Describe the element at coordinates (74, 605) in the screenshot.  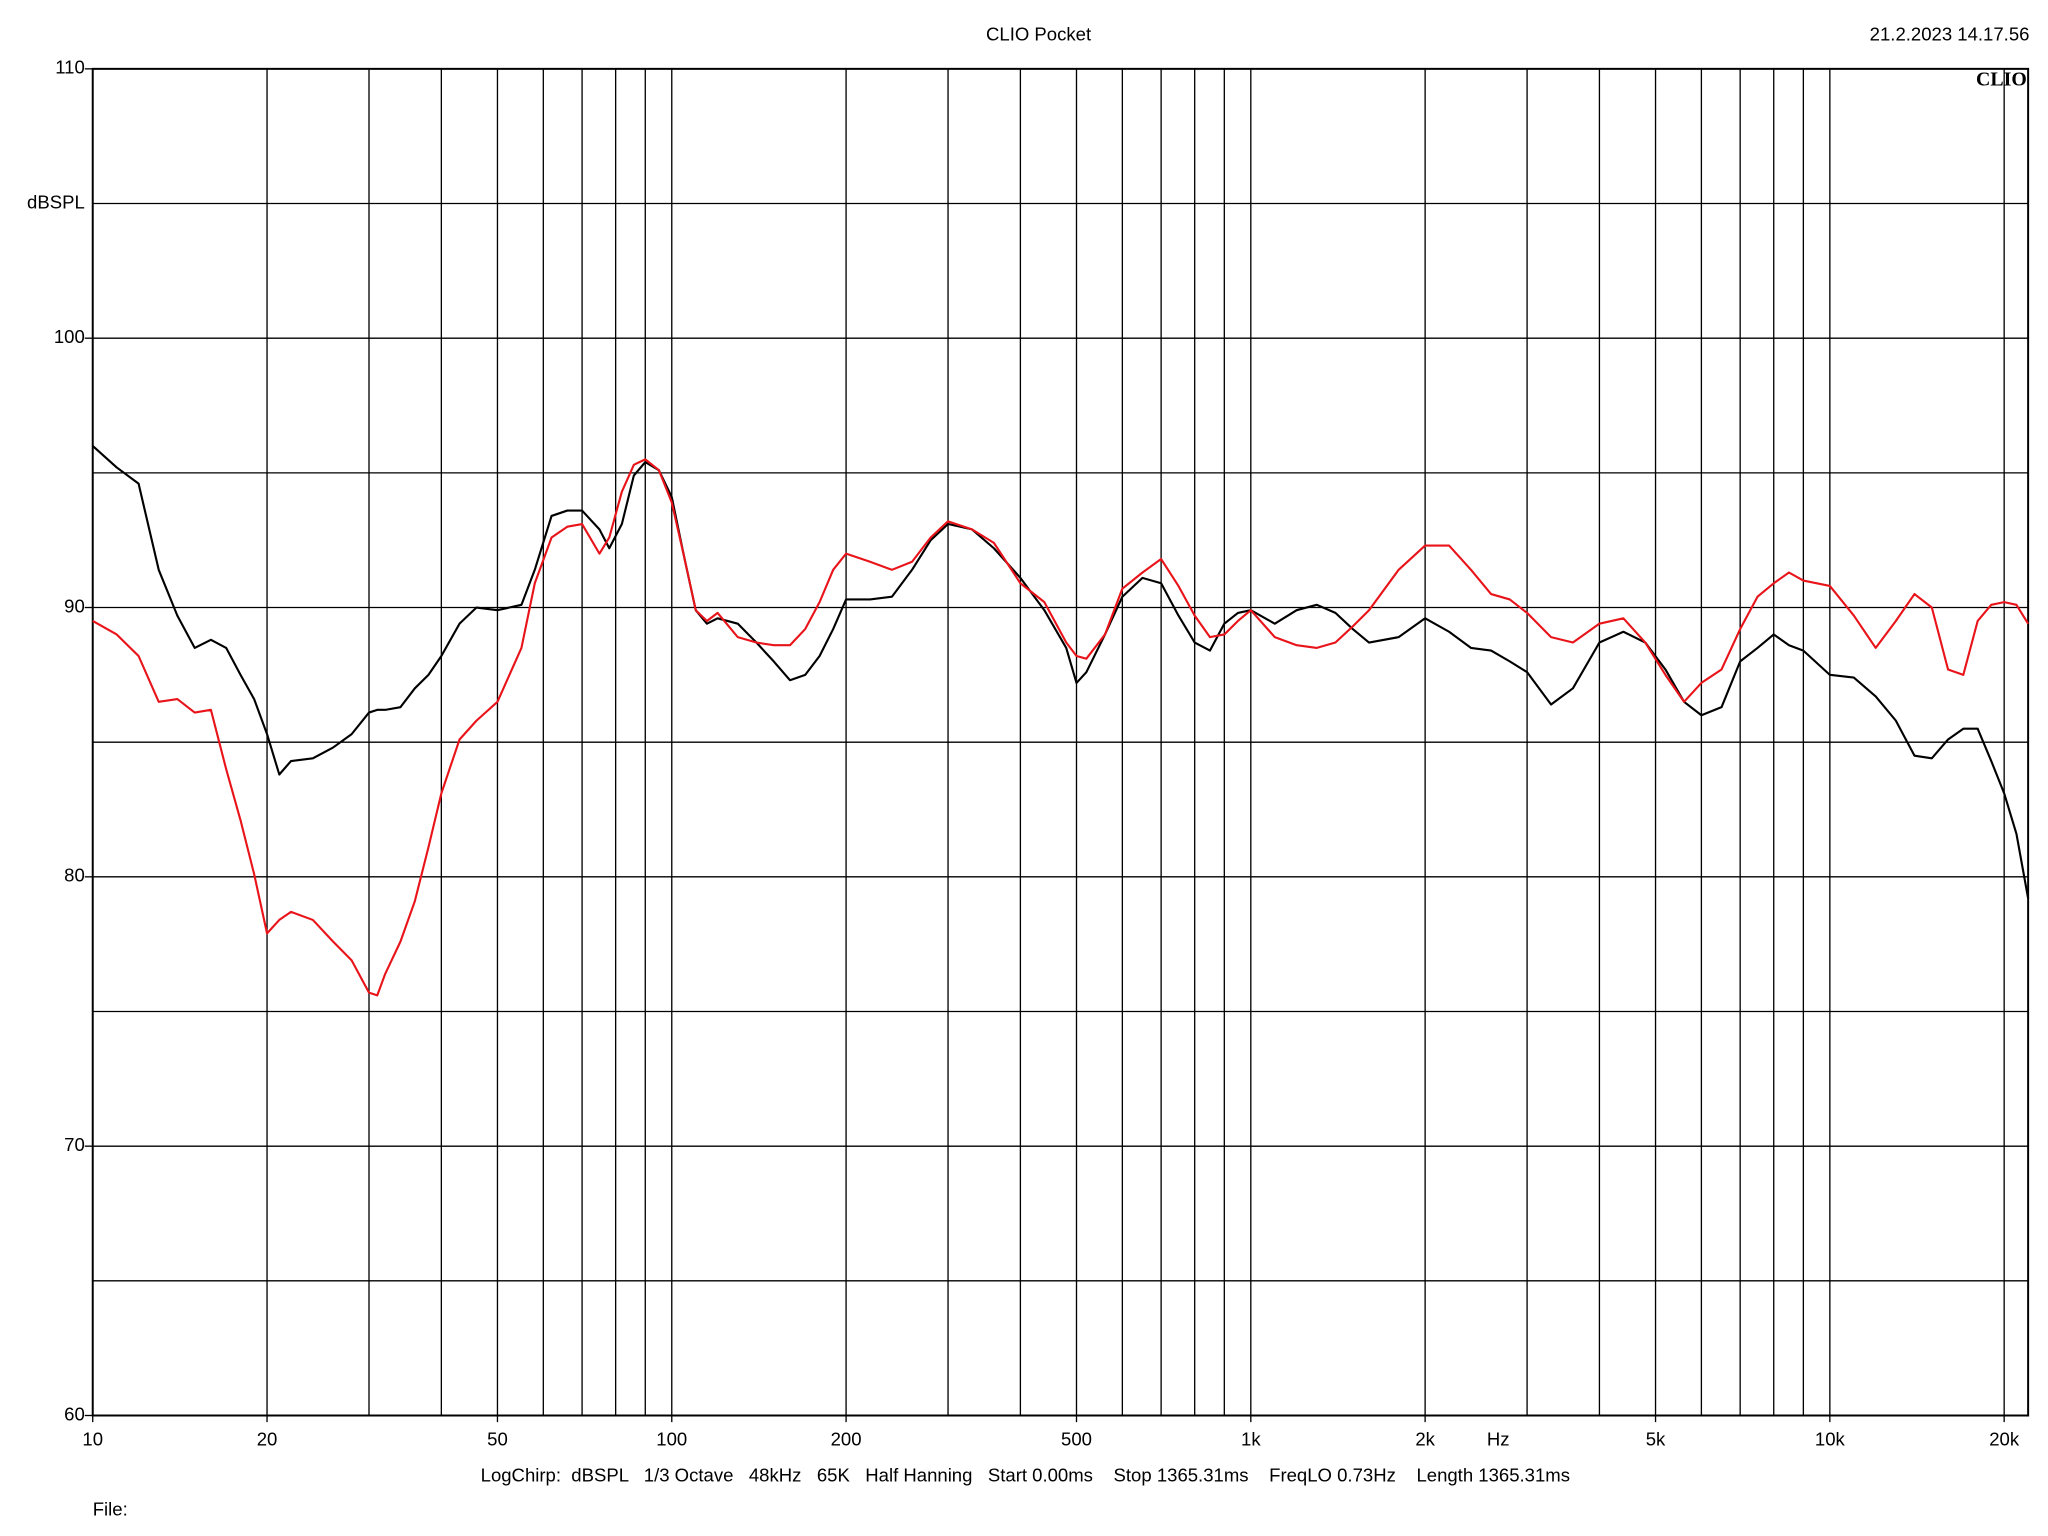
I see `y-tick-label: 90` at that location.